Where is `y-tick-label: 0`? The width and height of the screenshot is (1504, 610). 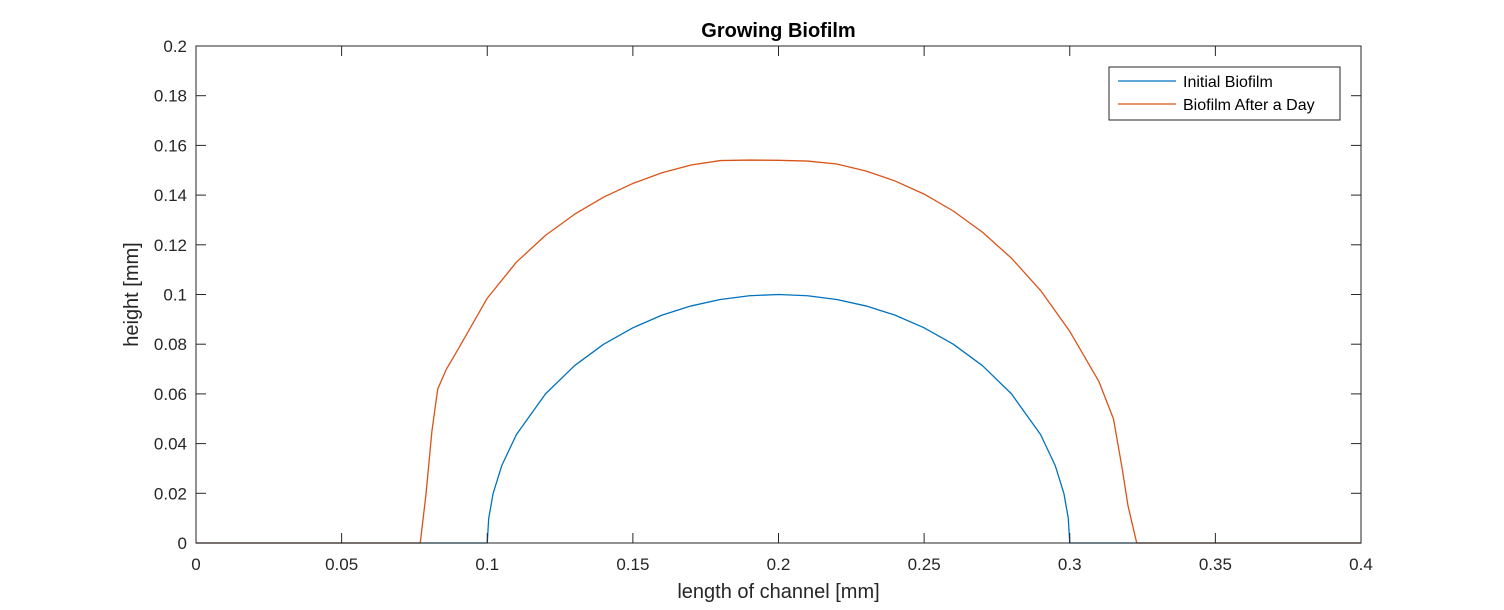
y-tick-label: 0 is located at coordinates (182, 543).